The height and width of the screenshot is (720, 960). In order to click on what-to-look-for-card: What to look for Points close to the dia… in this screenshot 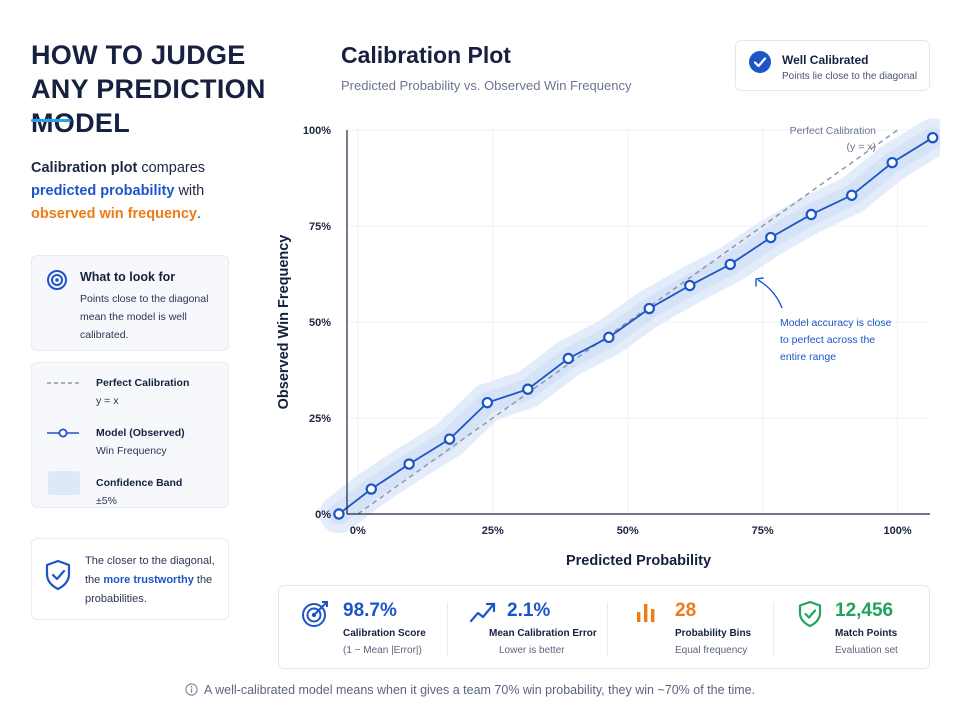, I will do `click(130, 303)`.